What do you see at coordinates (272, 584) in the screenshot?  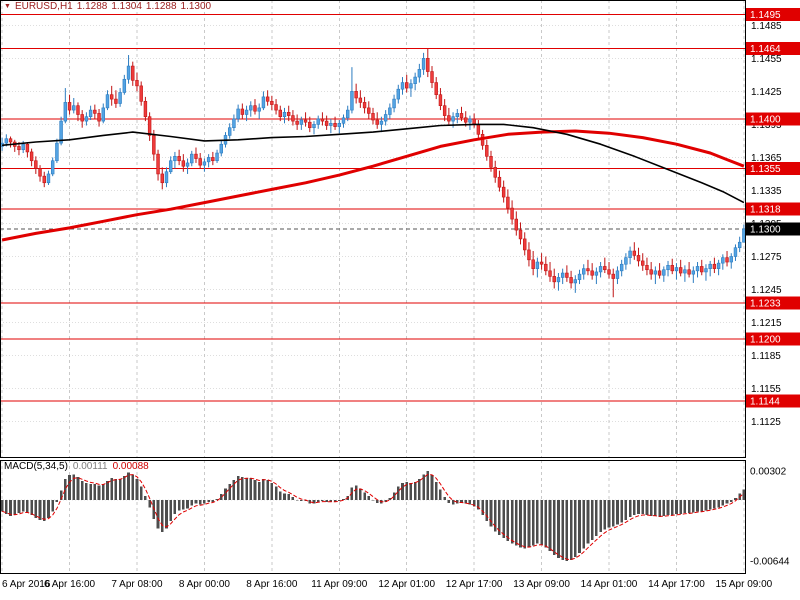 I see `time-axis-label: 8 Apr 16:00` at bounding box center [272, 584].